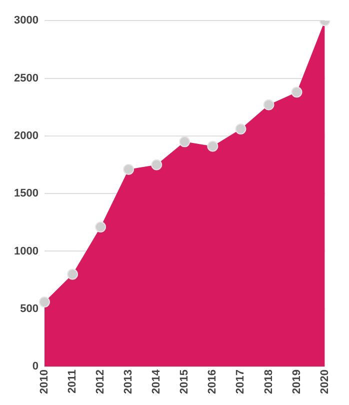  I want to click on y-tick-label: 1500, so click(26, 194).